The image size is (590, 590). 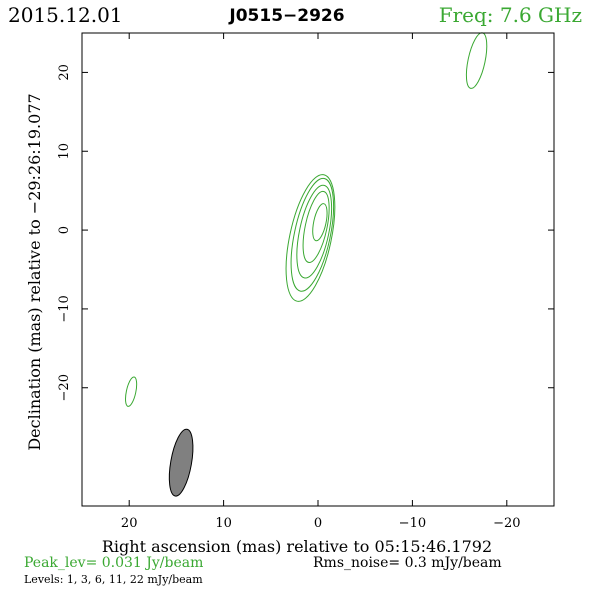 What do you see at coordinates (407, 563) in the screenshot?
I see `rms-noise: Rms_noise= 0.3 mJy/beam` at bounding box center [407, 563].